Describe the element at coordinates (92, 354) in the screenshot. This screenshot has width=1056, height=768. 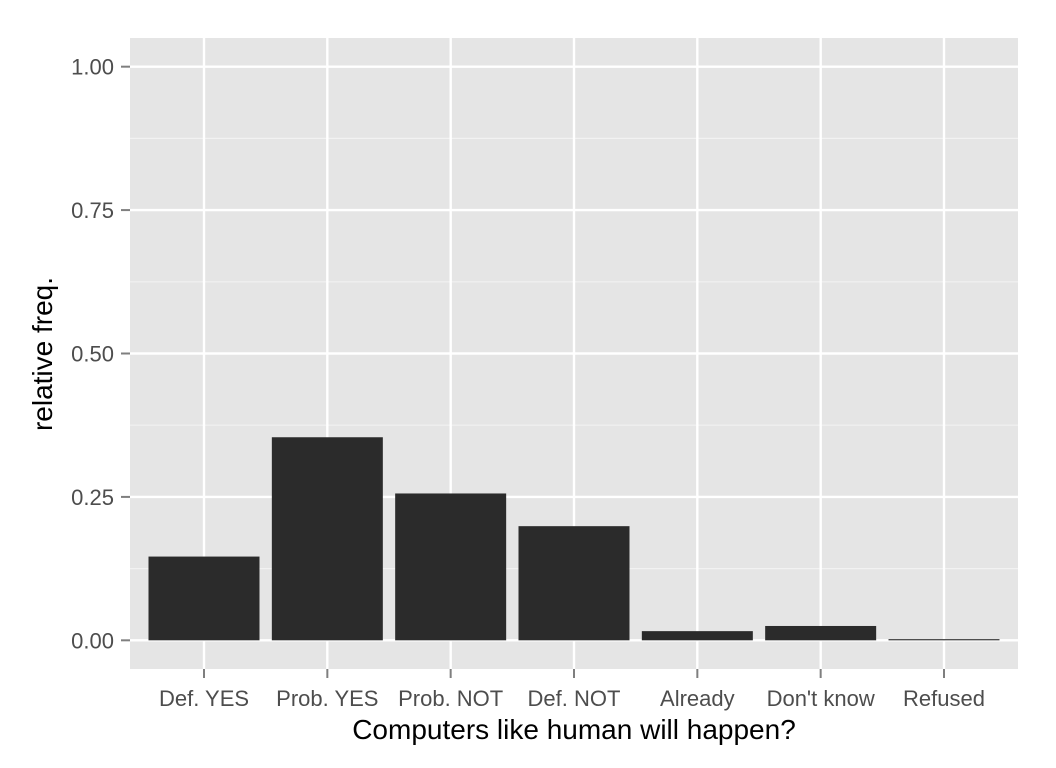
I see `y-tick-label: 0.50` at that location.